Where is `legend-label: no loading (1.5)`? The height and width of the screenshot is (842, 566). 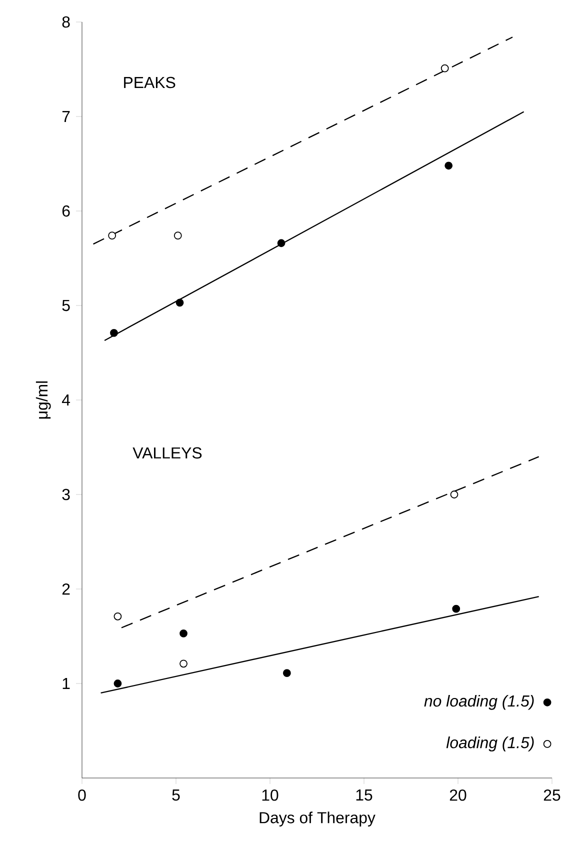
legend-label: no loading (1.5) is located at coordinates (479, 702).